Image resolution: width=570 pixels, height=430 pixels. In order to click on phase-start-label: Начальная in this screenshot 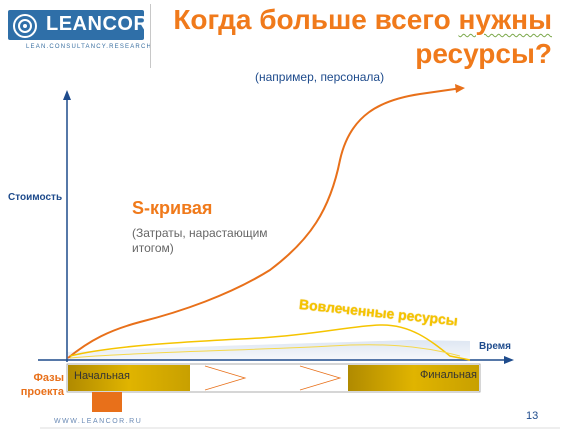, I will do `click(102, 376)`.